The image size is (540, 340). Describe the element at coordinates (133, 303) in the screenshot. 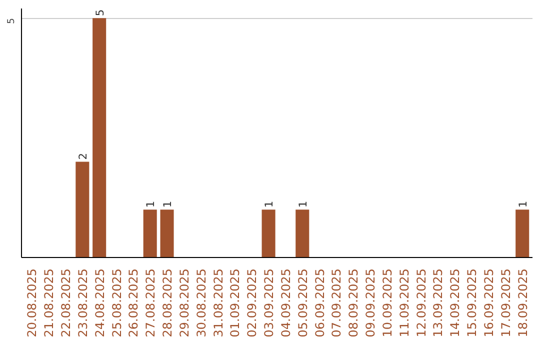

I see `x-tick-label: 26.08.2025` at that location.